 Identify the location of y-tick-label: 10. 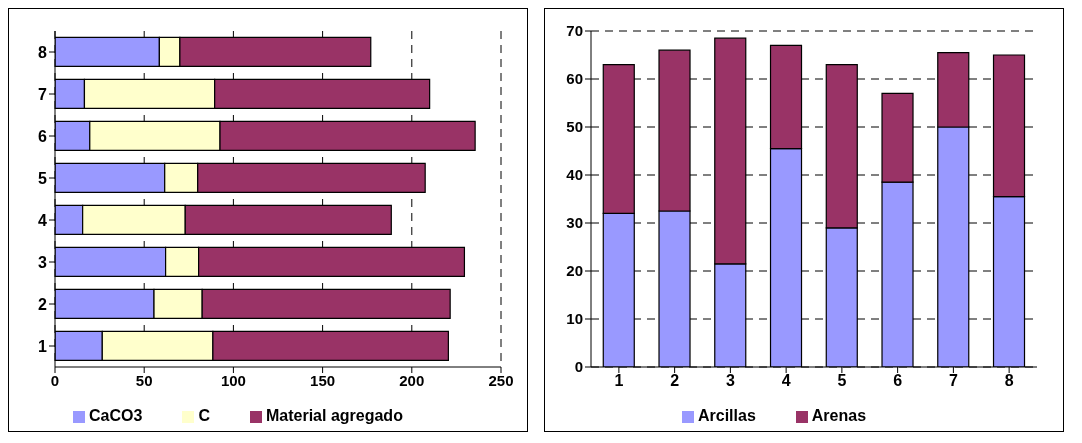
(574, 319).